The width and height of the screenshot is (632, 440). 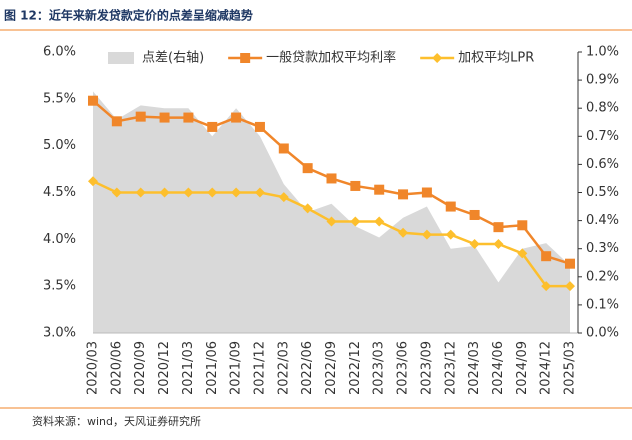 I want to click on legend-swatch, so click(x=121, y=58).